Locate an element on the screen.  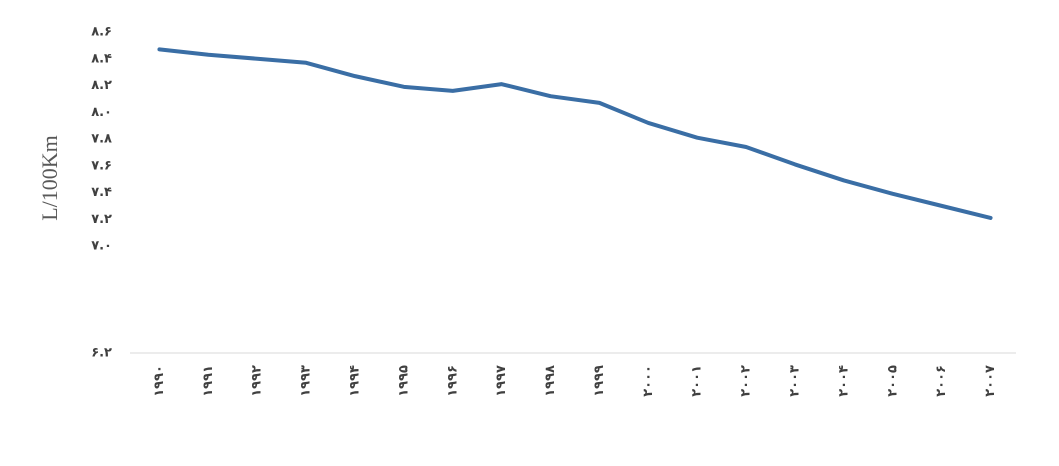
x-tick-label: ۱۹۹۹ is located at coordinates (599, 381).